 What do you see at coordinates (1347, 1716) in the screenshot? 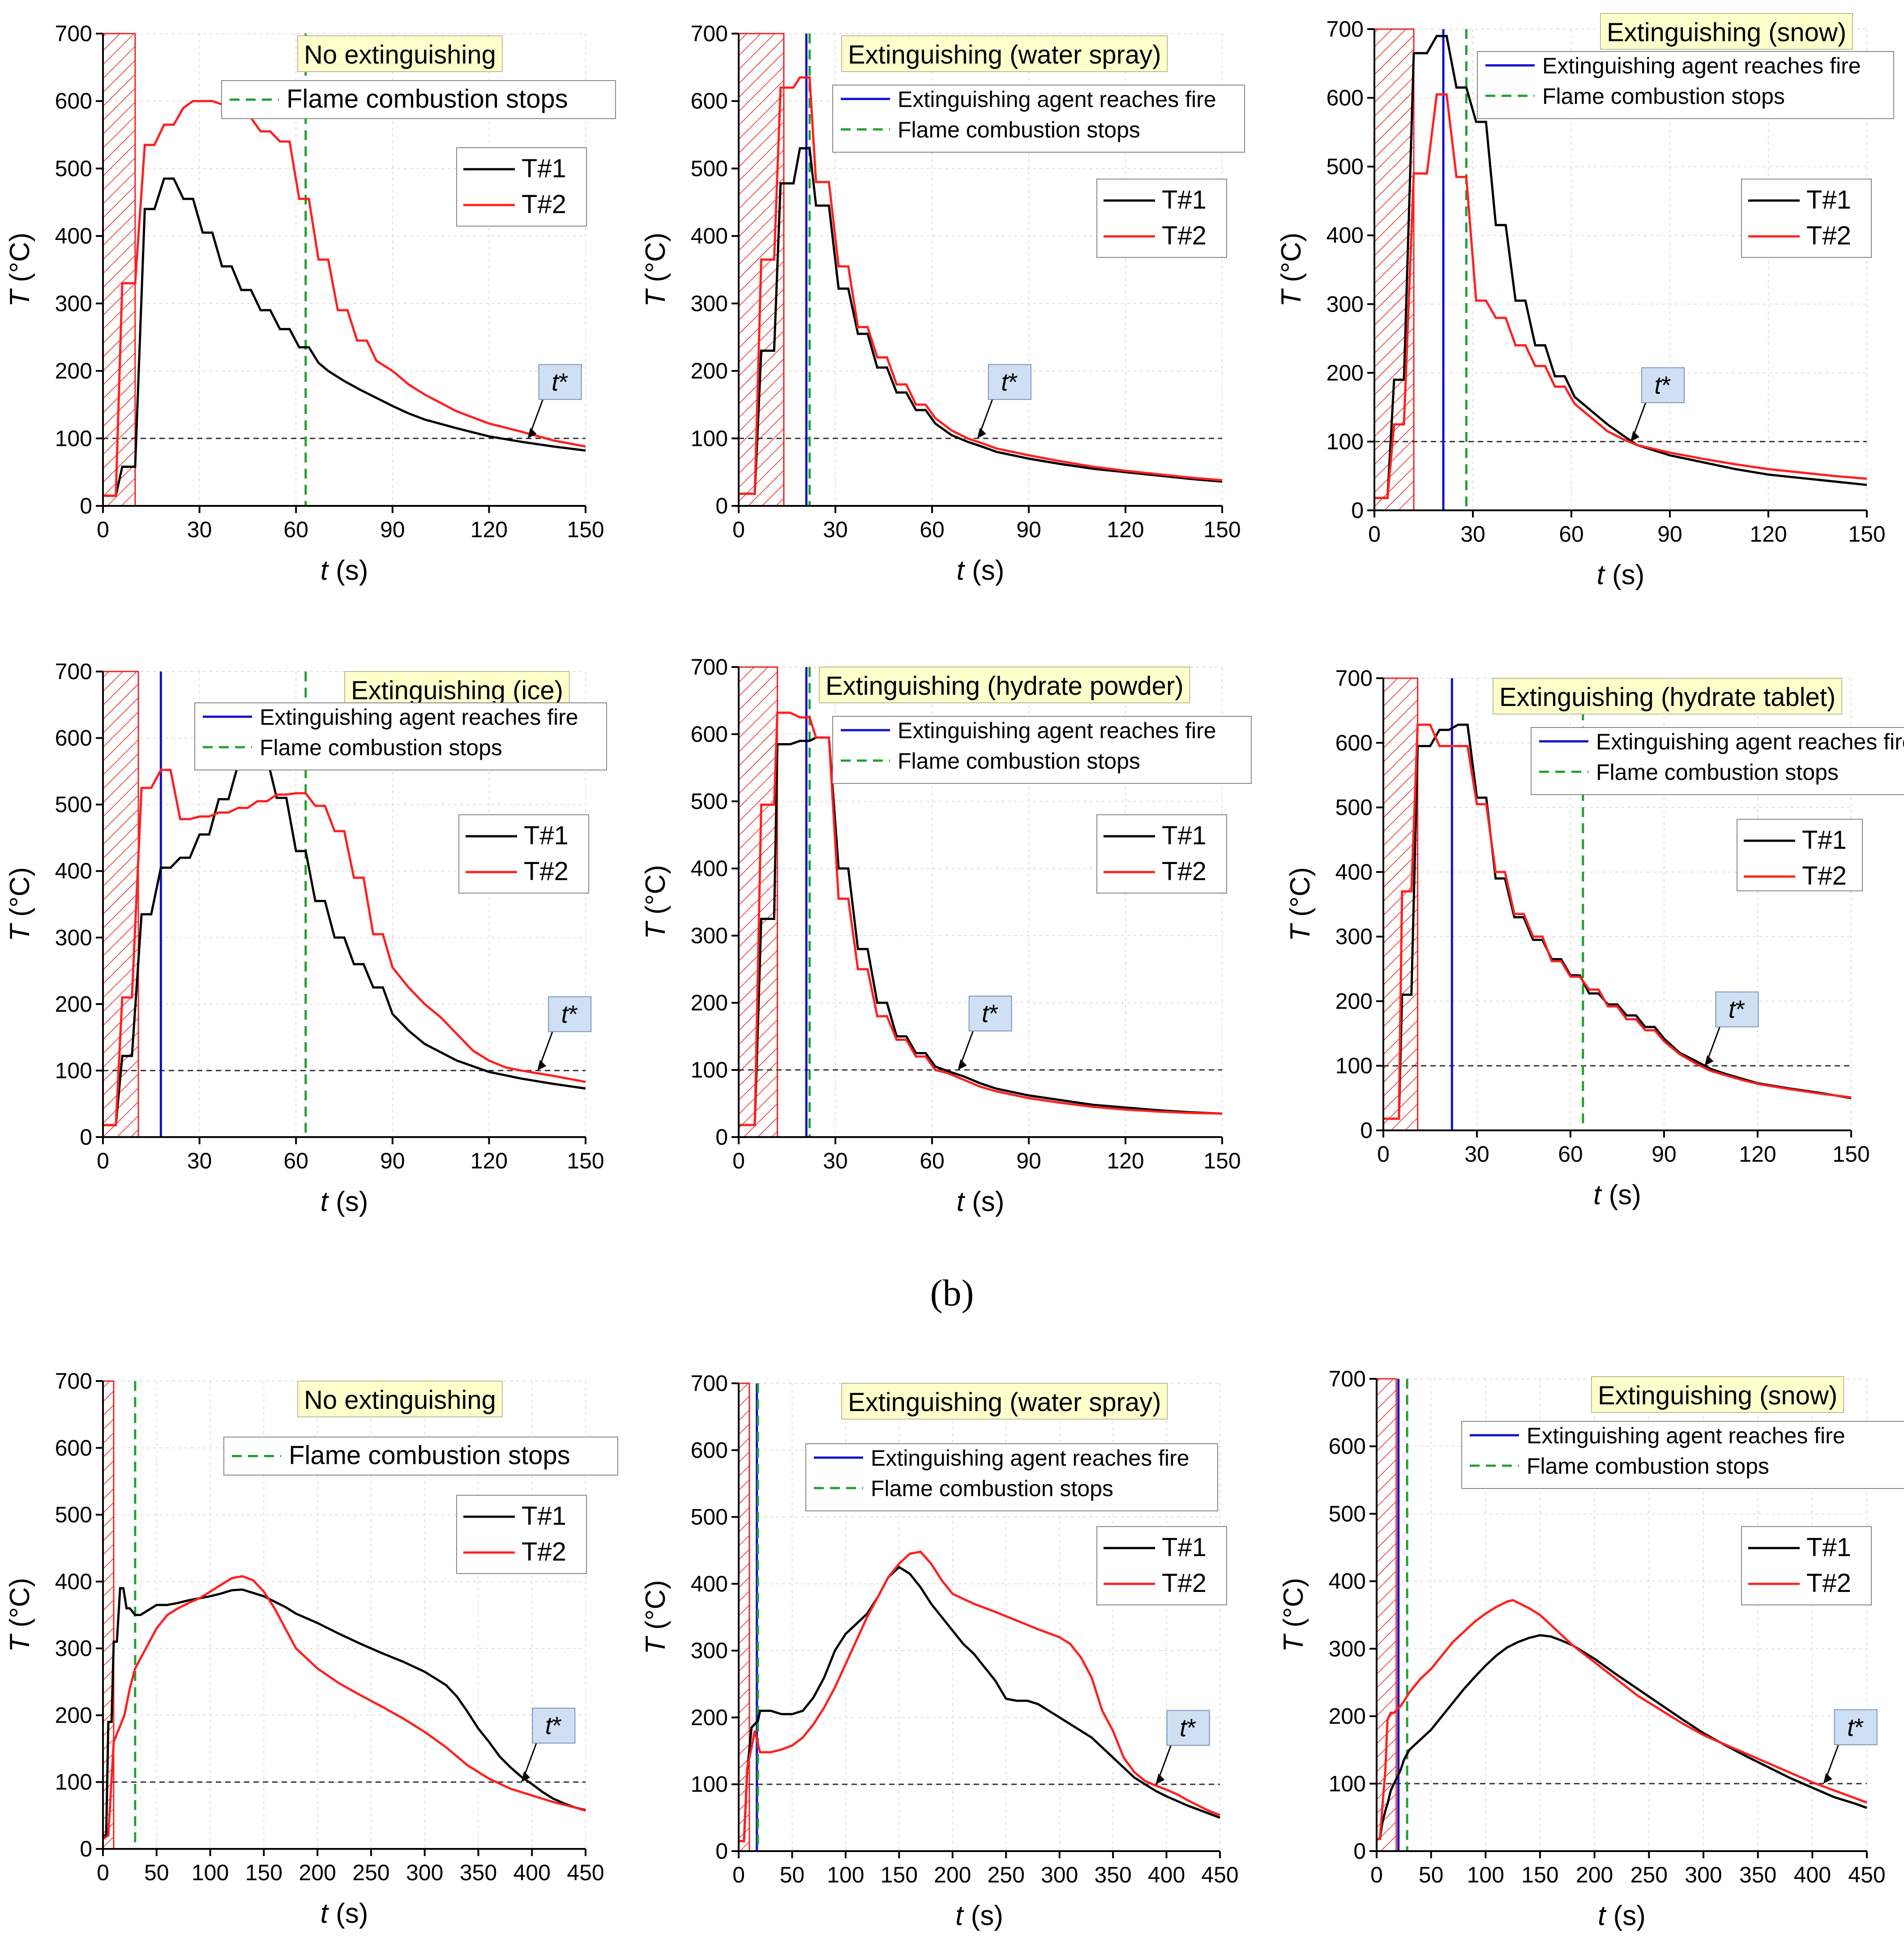
I see `y-tick-label-2: 200` at bounding box center [1347, 1716].